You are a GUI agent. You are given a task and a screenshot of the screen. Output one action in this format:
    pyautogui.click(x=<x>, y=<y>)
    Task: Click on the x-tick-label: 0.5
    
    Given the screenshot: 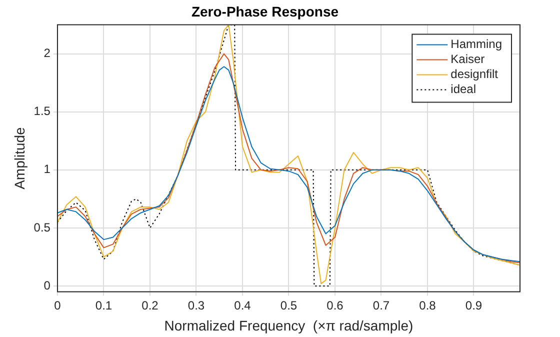 What is the action you would take?
    pyautogui.click(x=289, y=305)
    